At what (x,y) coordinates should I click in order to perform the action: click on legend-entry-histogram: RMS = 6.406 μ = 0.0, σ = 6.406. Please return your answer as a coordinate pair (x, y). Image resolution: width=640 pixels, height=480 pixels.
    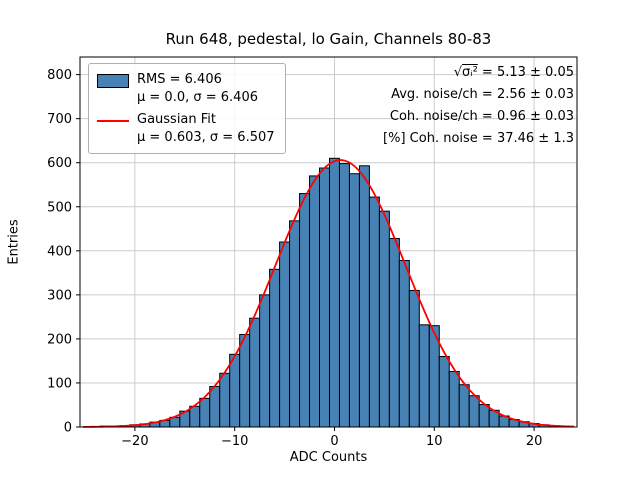
    Looking at the image, I should click on (186, 89).